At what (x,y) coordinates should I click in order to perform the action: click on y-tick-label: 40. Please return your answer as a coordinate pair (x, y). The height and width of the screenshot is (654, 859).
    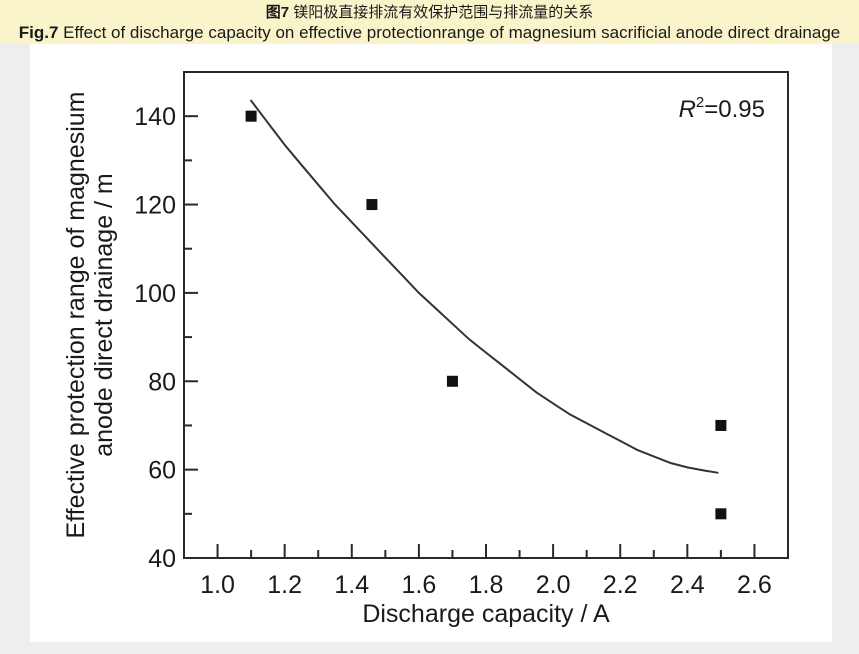
    Looking at the image, I should click on (162, 559).